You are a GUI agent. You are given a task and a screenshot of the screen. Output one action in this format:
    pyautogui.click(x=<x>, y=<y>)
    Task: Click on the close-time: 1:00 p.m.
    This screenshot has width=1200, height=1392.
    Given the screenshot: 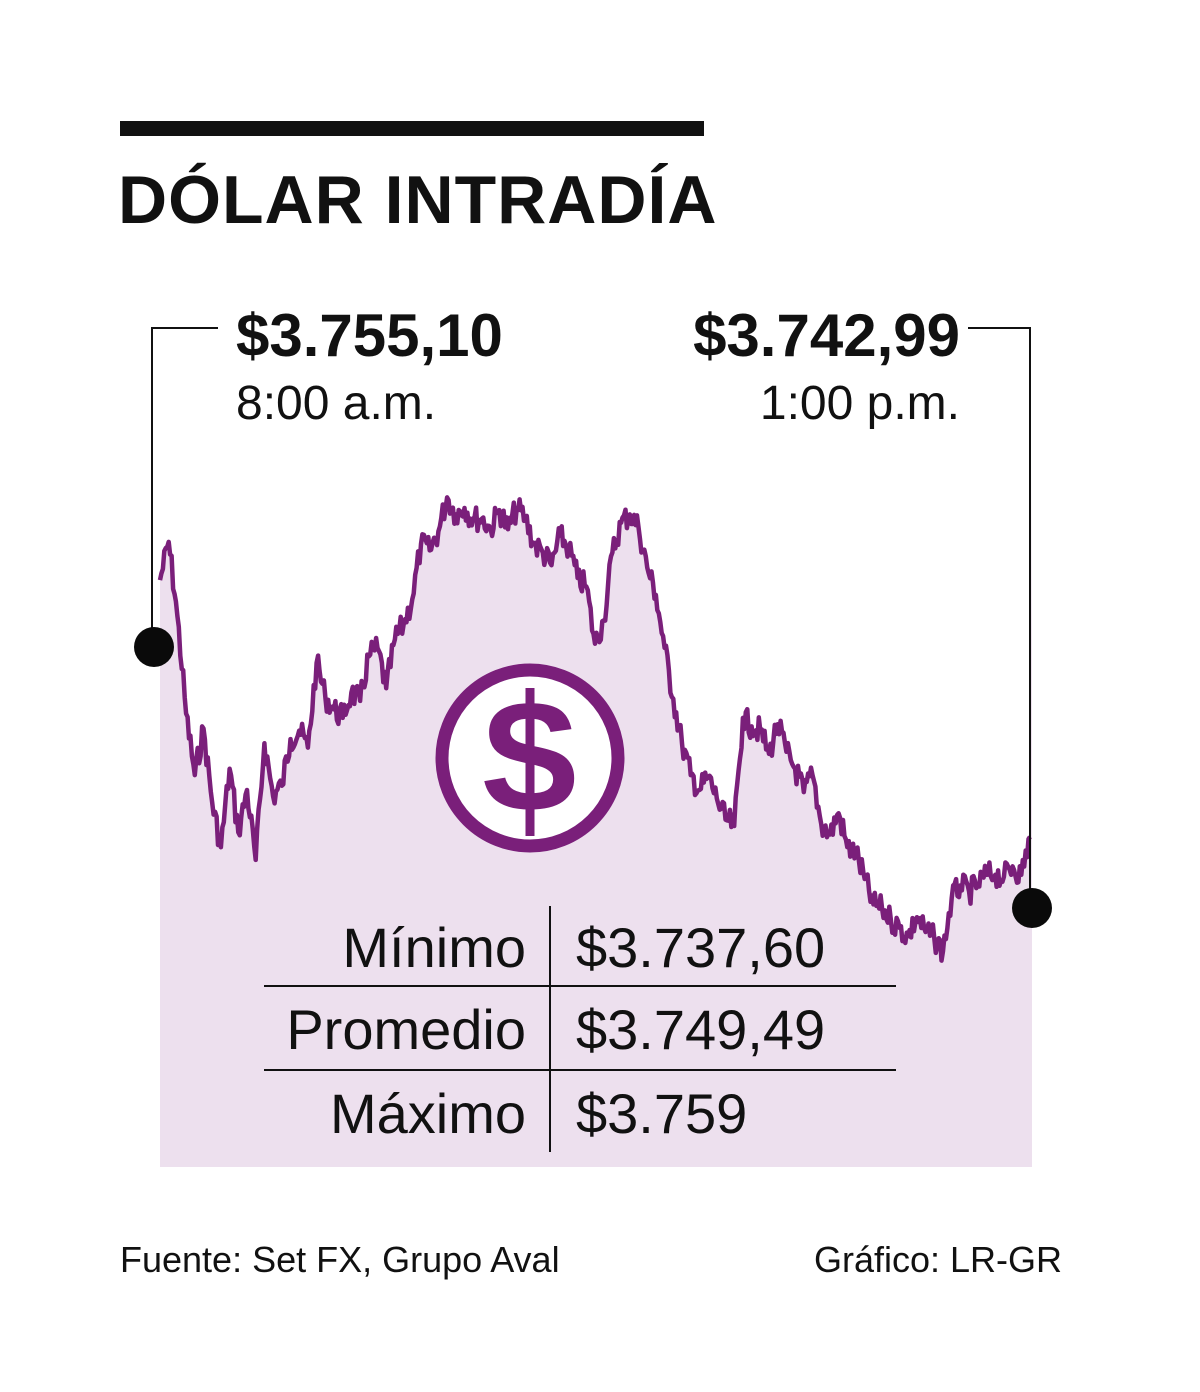 What is the action you would take?
    pyautogui.click(x=859, y=403)
    